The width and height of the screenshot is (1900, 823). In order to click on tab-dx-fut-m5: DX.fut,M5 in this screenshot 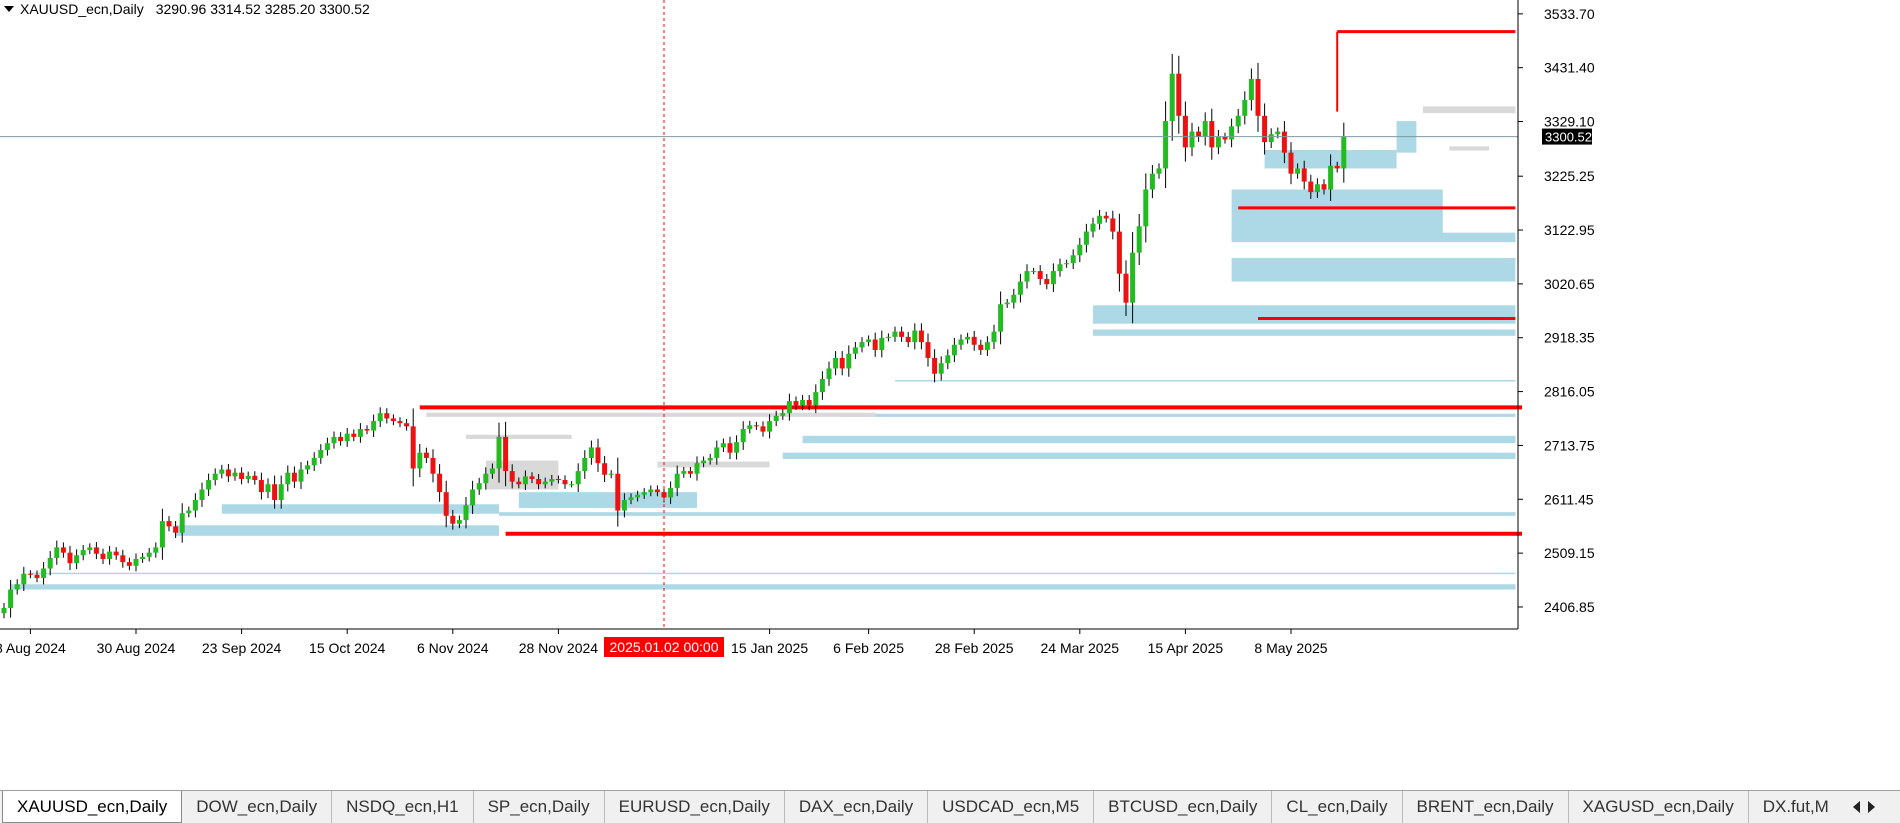, I will do `click(1788, 807)`.